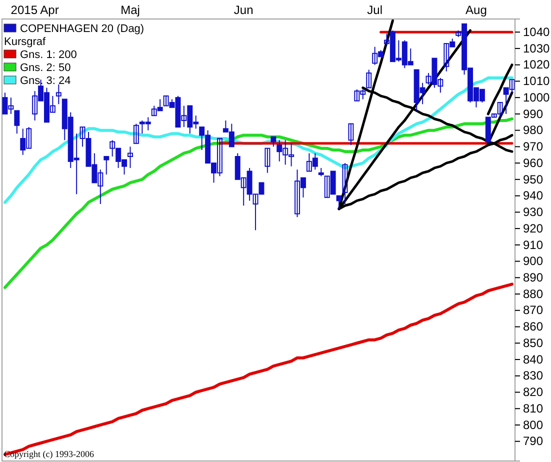 This screenshot has width=551, height=462. What do you see at coordinates (533, 441) in the screenshot?
I see `y-tick-label: 790` at bounding box center [533, 441].